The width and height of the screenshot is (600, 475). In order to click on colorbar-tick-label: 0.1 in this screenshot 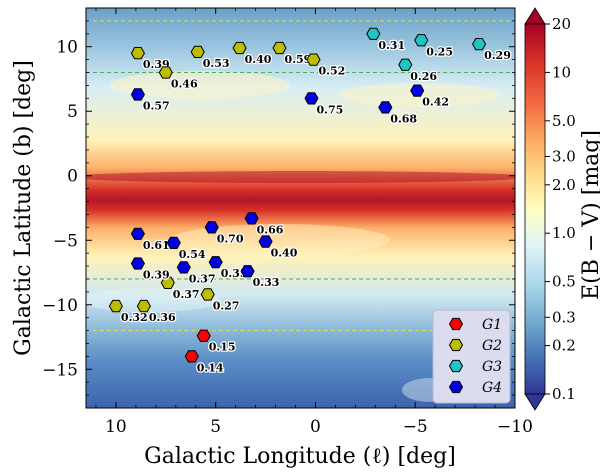, I will do `click(564, 394)`.